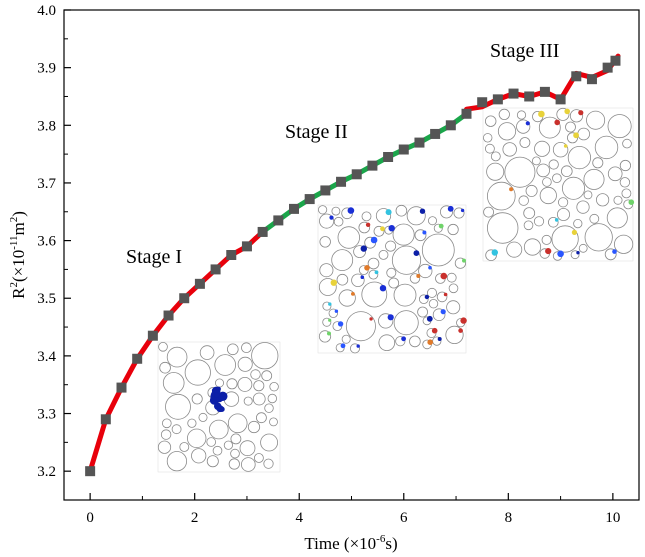 This screenshot has width=645, height=557. Describe the element at coordinates (509, 518) in the screenshot. I see `x-tick-label: 8` at that location.